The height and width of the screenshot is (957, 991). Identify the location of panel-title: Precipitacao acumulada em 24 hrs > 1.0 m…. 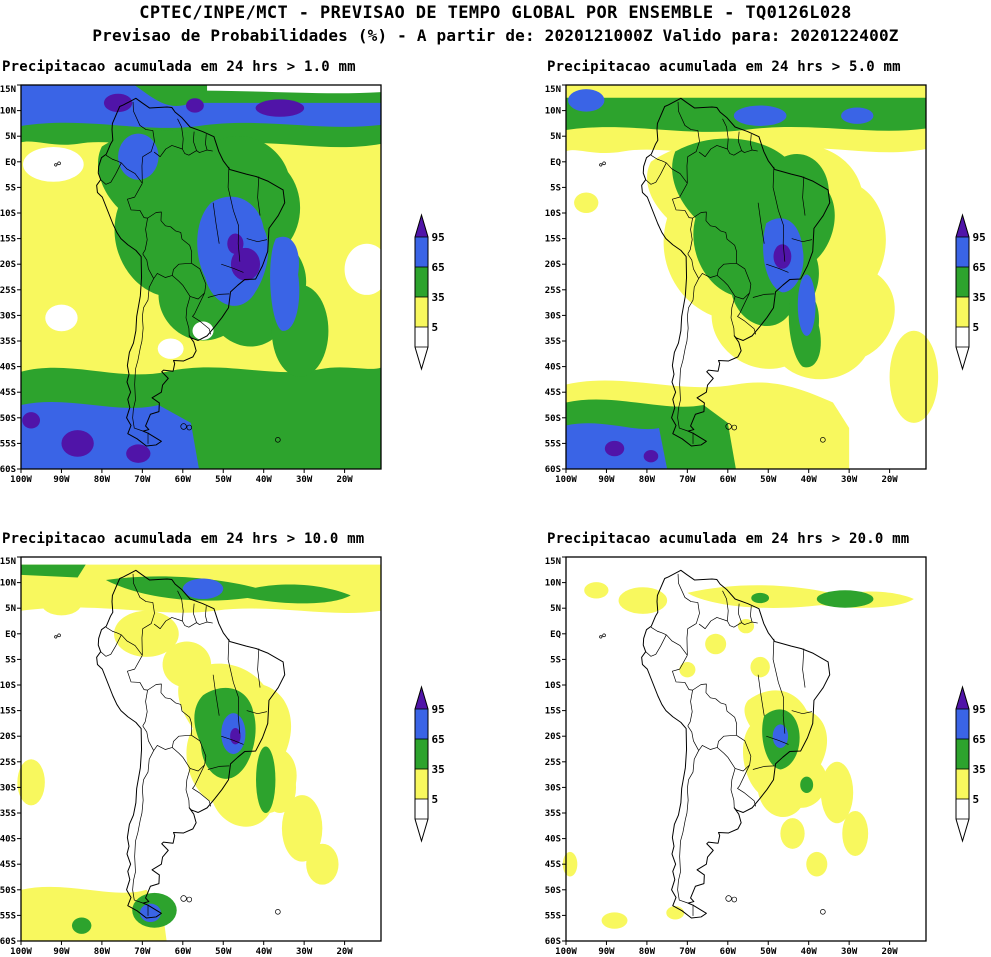
(179, 67).